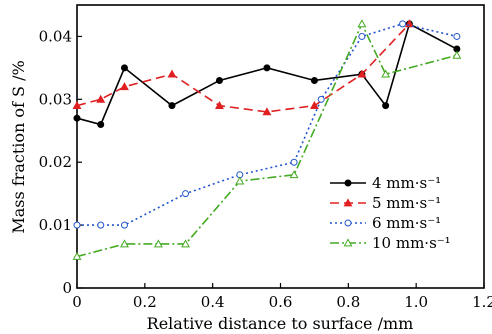  I want to click on x-tick-label: 1.0, so click(416, 302).